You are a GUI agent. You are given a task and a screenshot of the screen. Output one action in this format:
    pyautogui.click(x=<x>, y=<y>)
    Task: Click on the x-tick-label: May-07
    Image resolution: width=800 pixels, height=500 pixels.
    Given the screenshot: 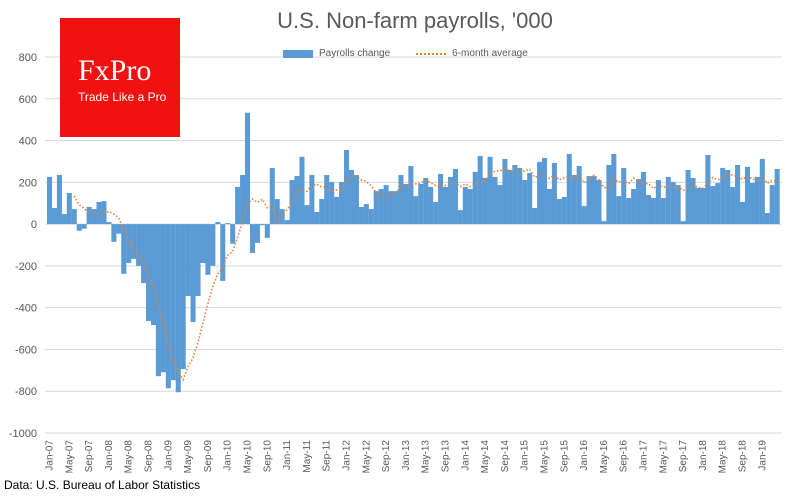 What is the action you would take?
    pyautogui.click(x=69, y=457)
    